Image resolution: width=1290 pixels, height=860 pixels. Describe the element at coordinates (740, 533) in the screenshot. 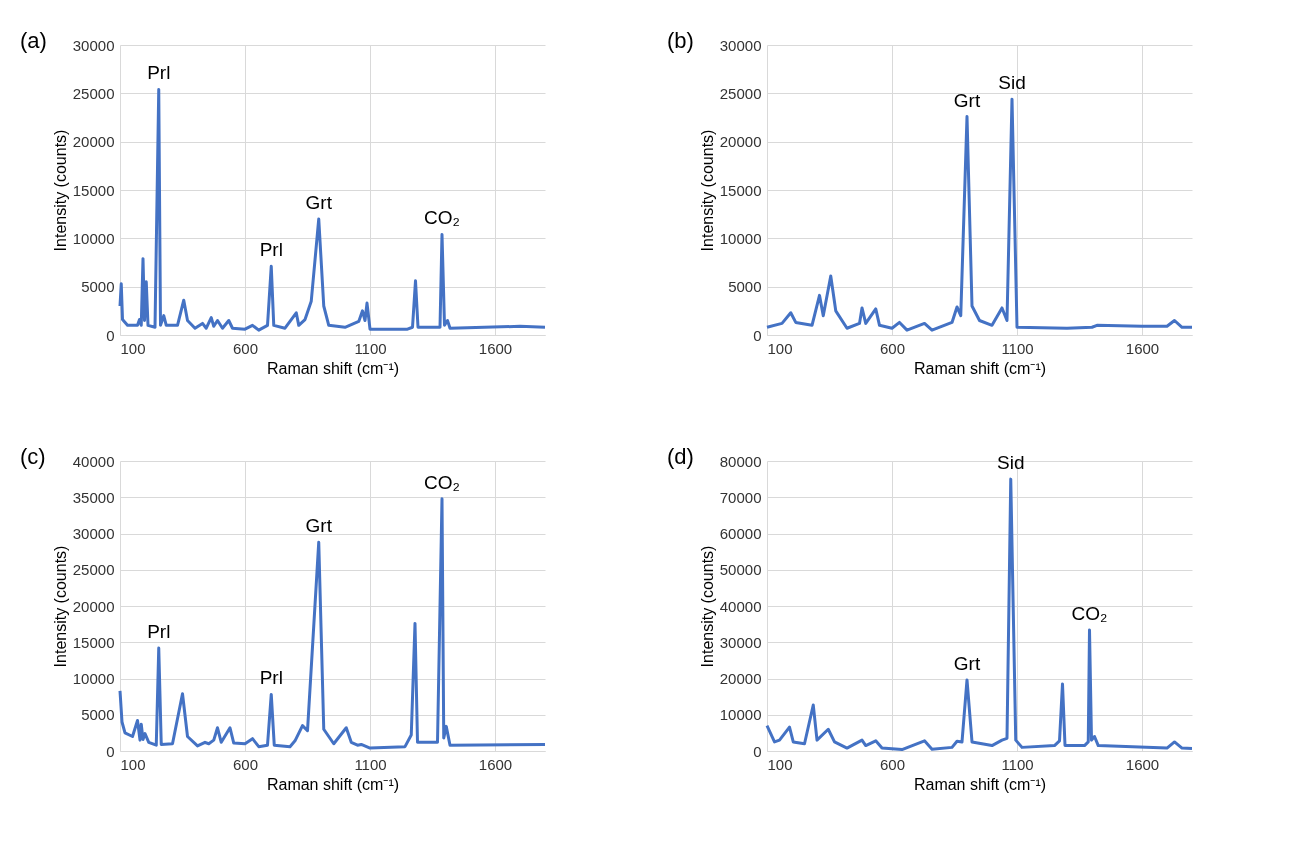

I see `y-tick-label: 60000` at that location.